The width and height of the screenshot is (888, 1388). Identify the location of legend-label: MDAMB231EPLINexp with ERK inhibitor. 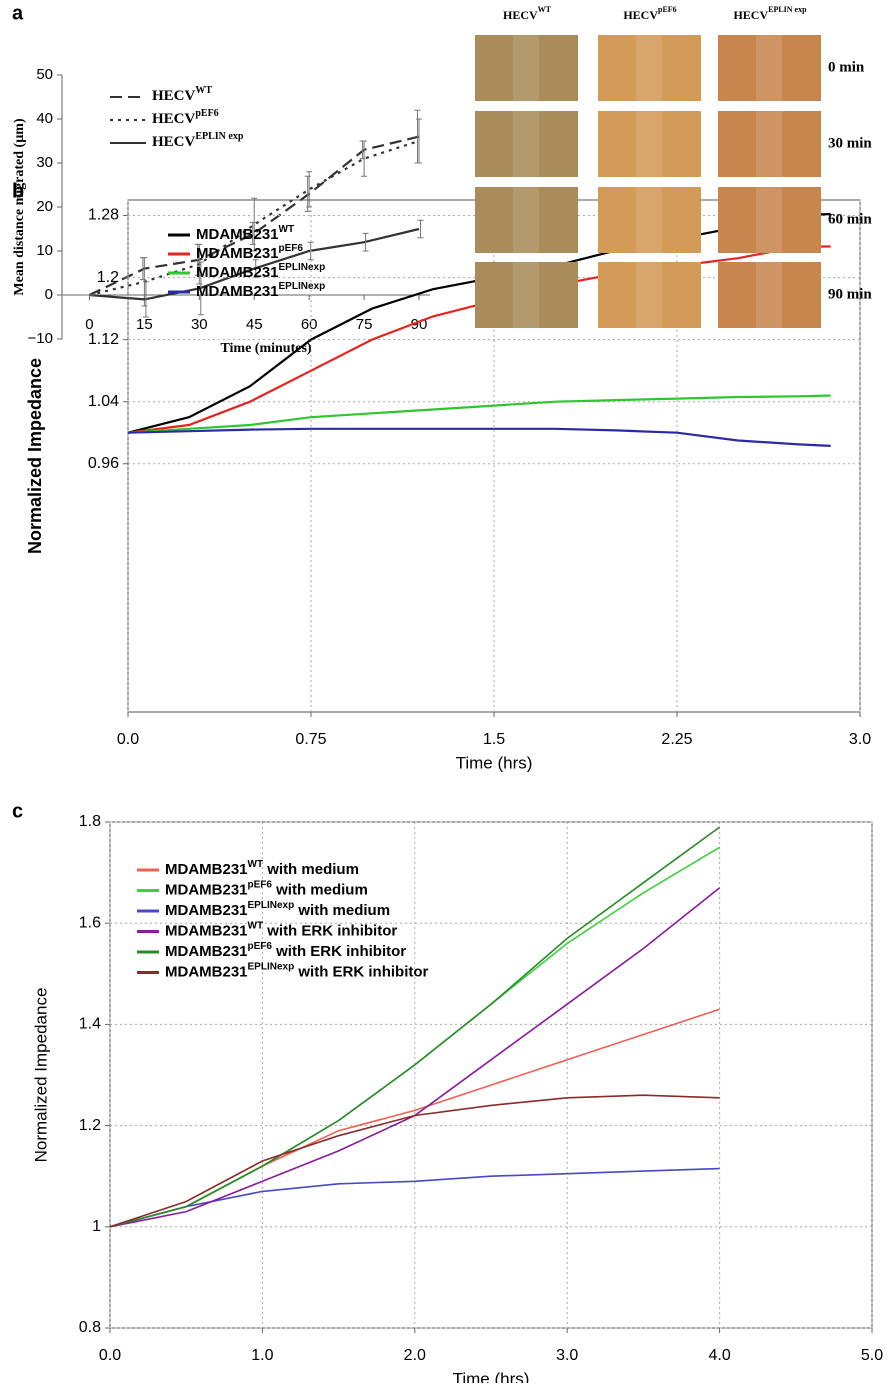
(297, 970).